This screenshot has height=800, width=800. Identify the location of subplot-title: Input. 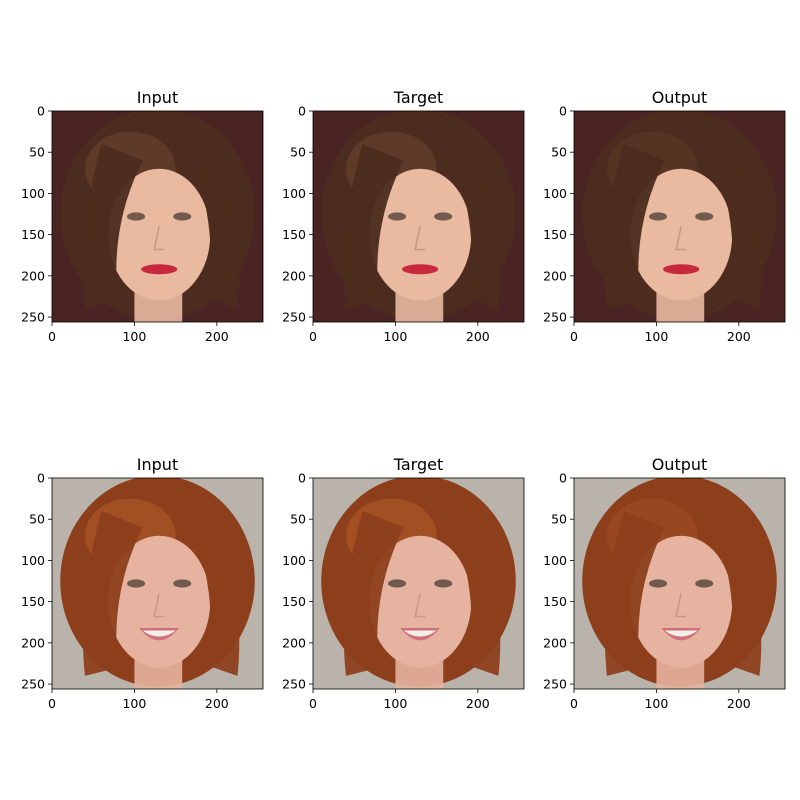
(157, 464).